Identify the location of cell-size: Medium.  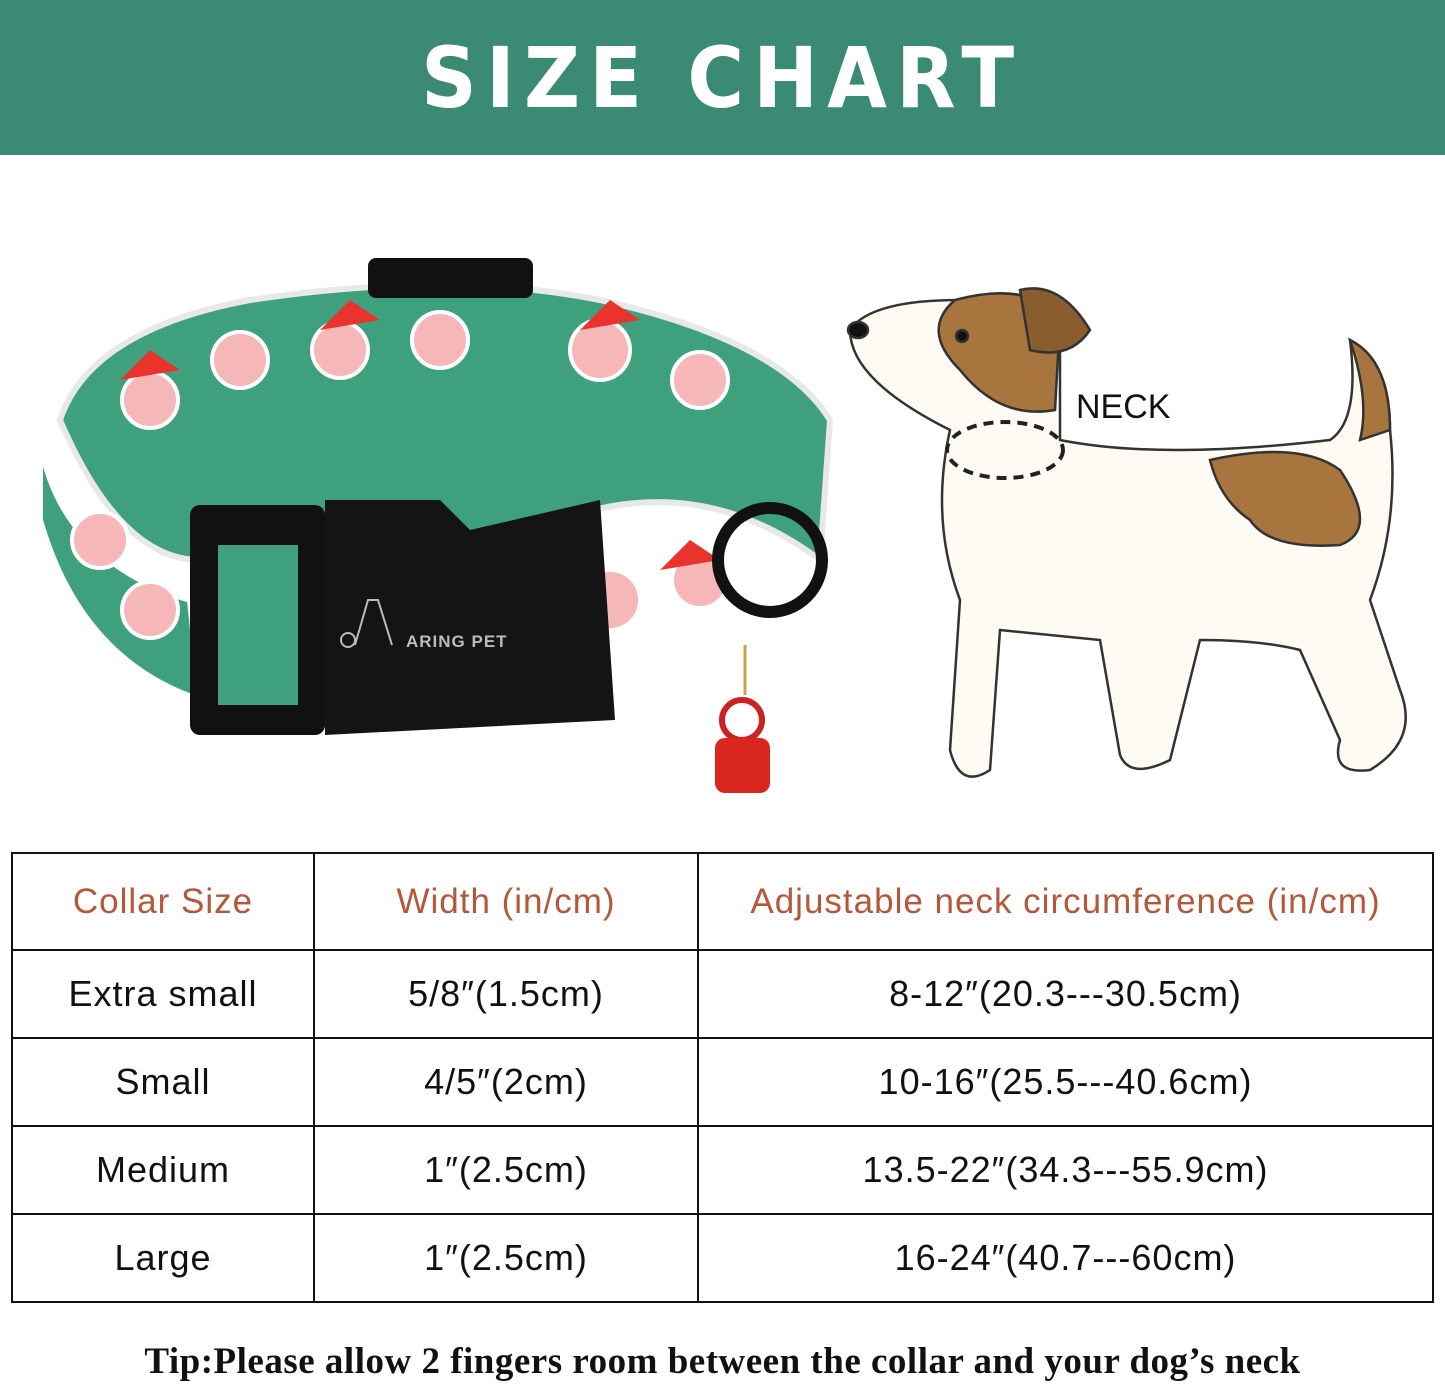
(163, 1170).